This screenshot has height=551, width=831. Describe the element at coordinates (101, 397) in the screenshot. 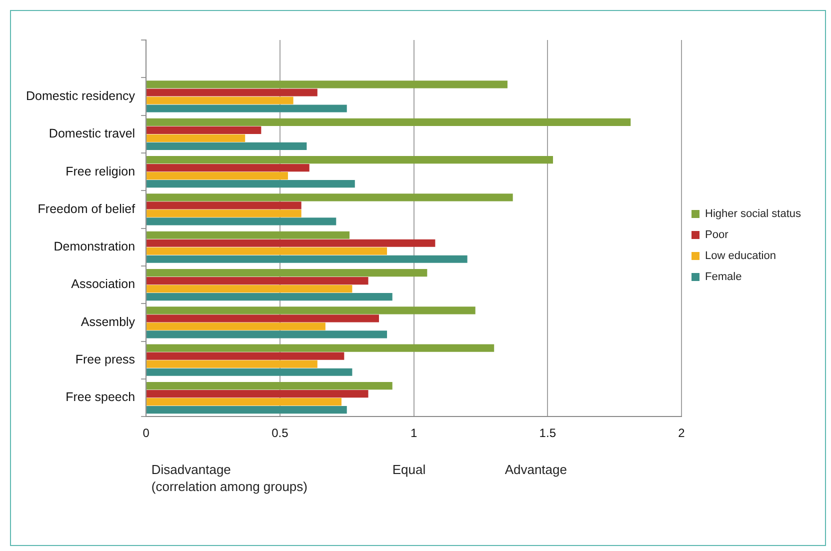

I see `y-tick-label: Free speech` at that location.